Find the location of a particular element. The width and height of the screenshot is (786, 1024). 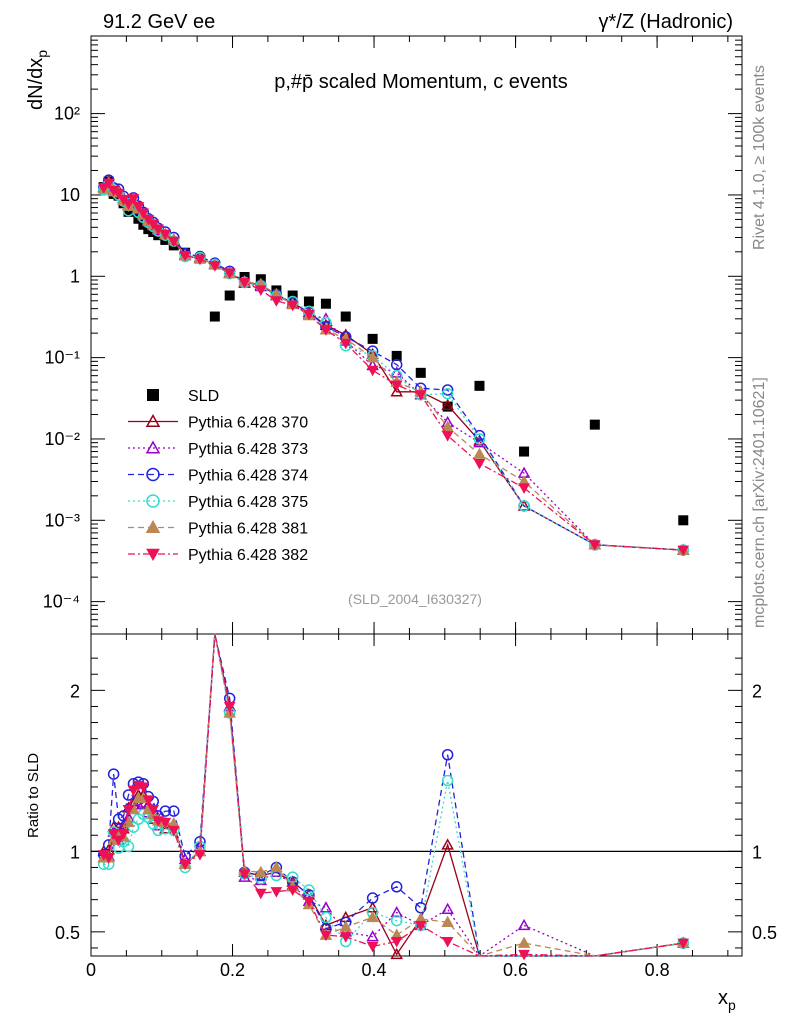

header-left: 91.2 GeV ee is located at coordinates (159, 22).